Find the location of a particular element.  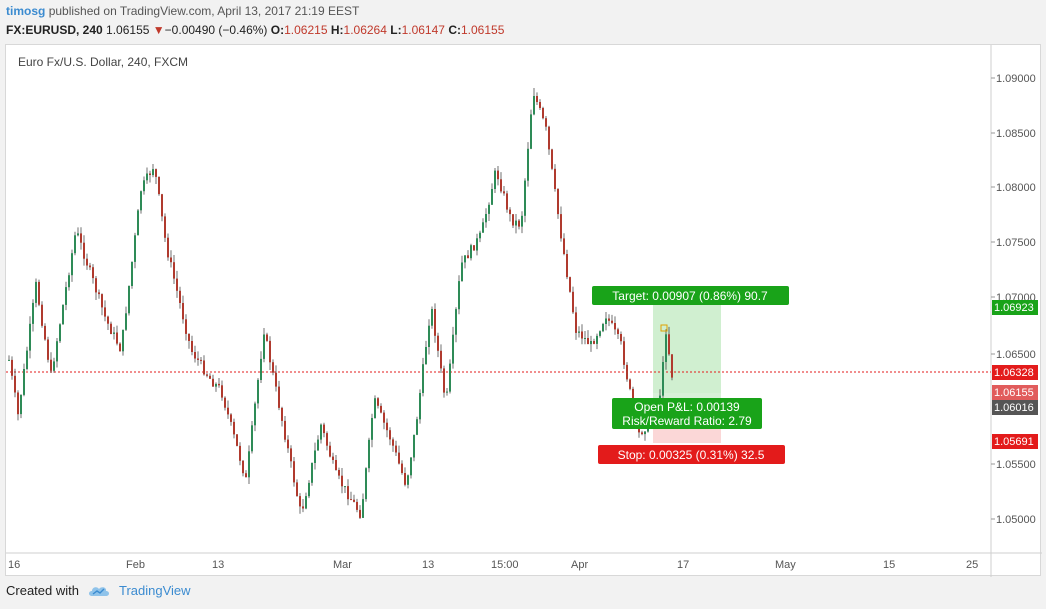

risk-reward-label: Risk/Reward Ratio: 2.79 is located at coordinates (687, 421).